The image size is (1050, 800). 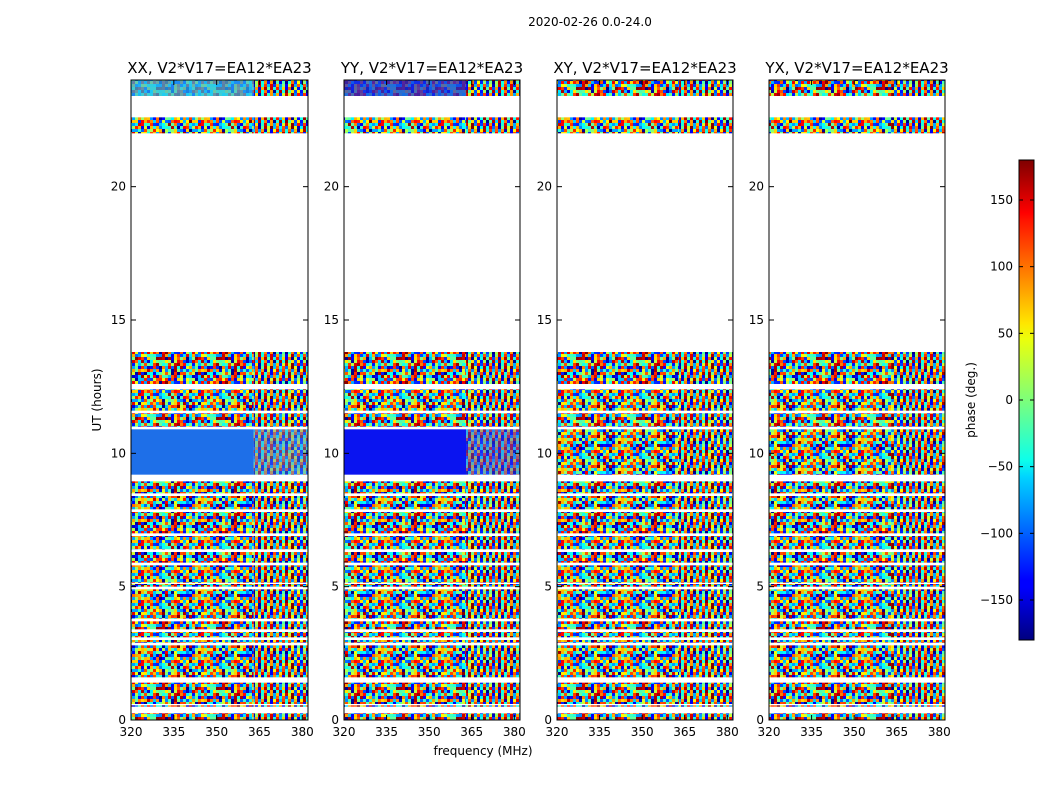 What do you see at coordinates (219, 68) in the screenshot?
I see `panel-title: XX, V2*V17=EA12*EA23` at bounding box center [219, 68].